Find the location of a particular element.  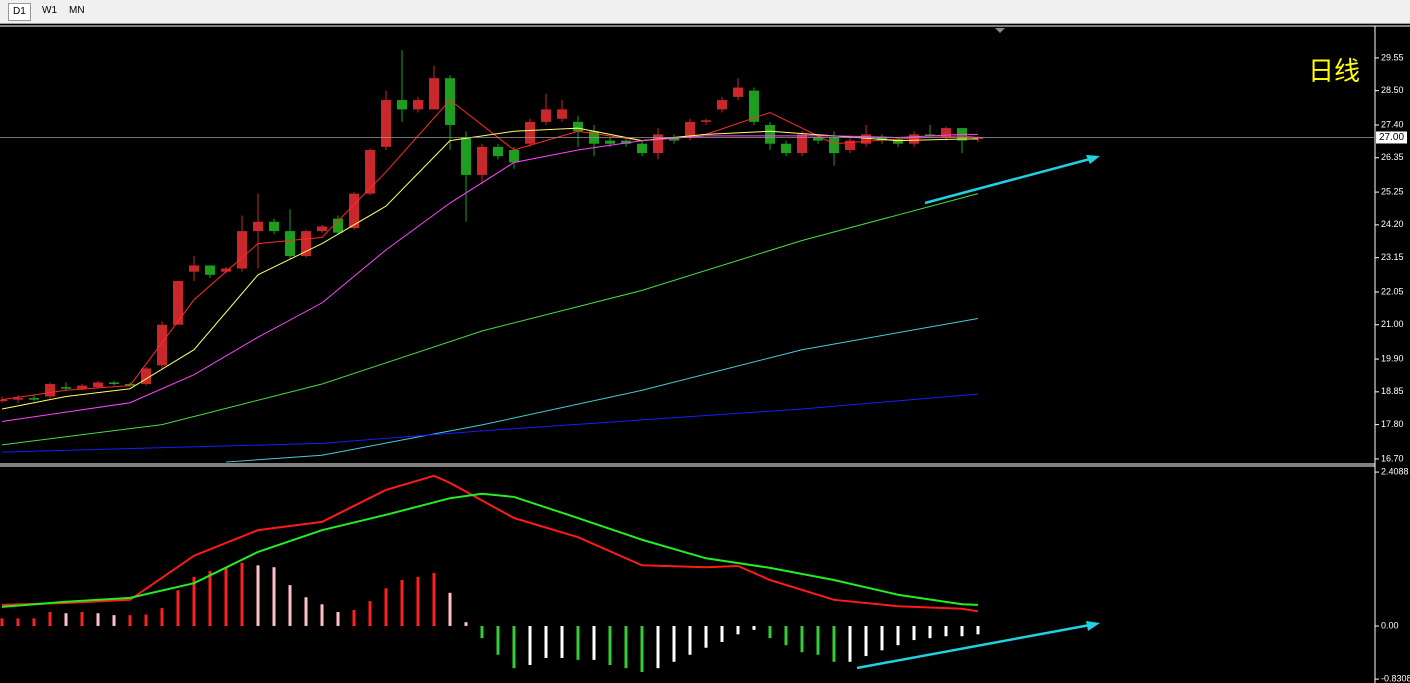

y-tick-label: 16.70 is located at coordinates (1392, 458).